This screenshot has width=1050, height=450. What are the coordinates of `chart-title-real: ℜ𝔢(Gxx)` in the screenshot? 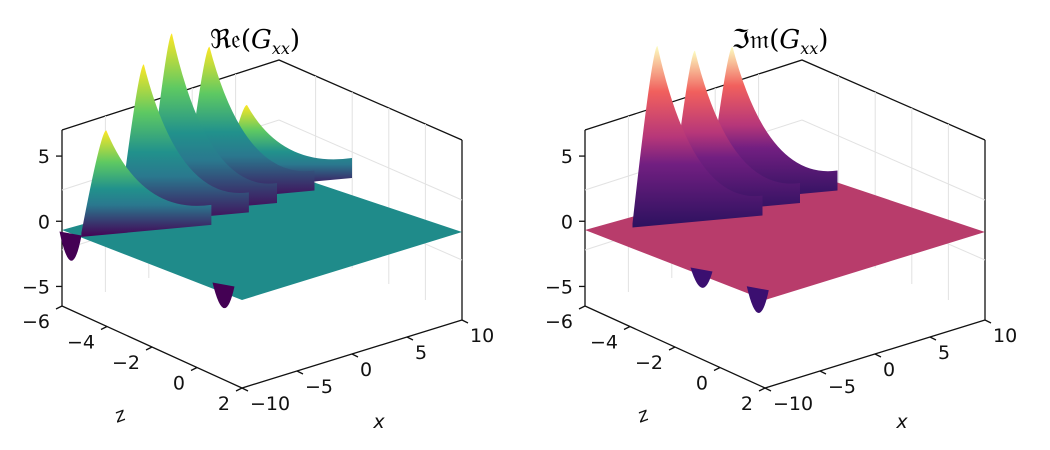 It's located at (255, 41).